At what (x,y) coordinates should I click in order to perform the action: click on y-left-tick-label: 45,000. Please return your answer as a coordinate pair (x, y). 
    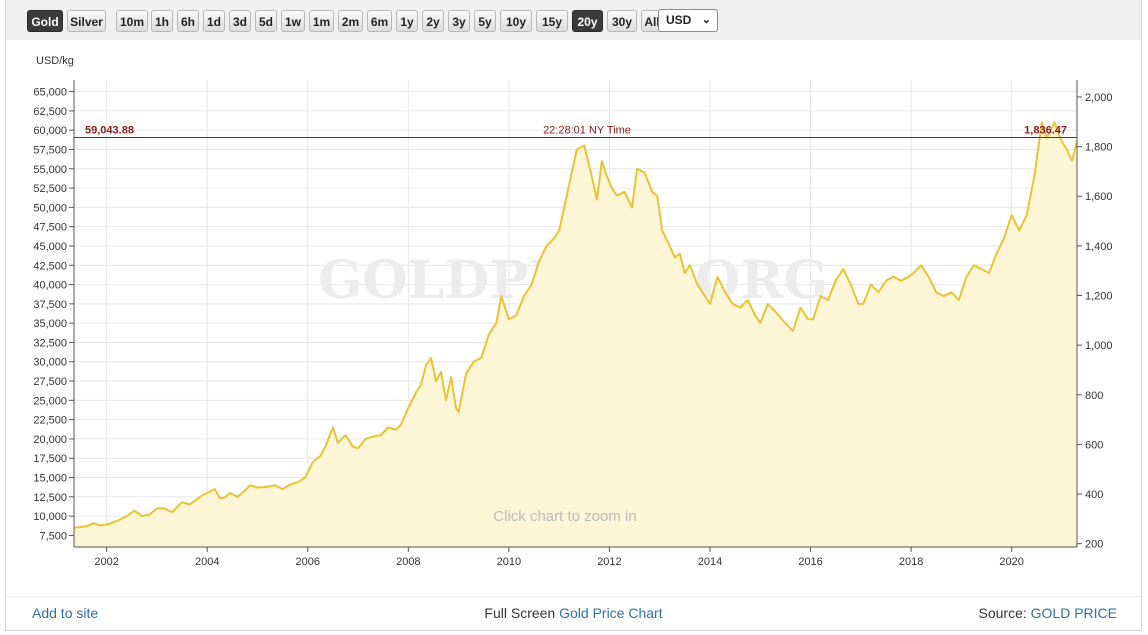
    Looking at the image, I should click on (50, 247).